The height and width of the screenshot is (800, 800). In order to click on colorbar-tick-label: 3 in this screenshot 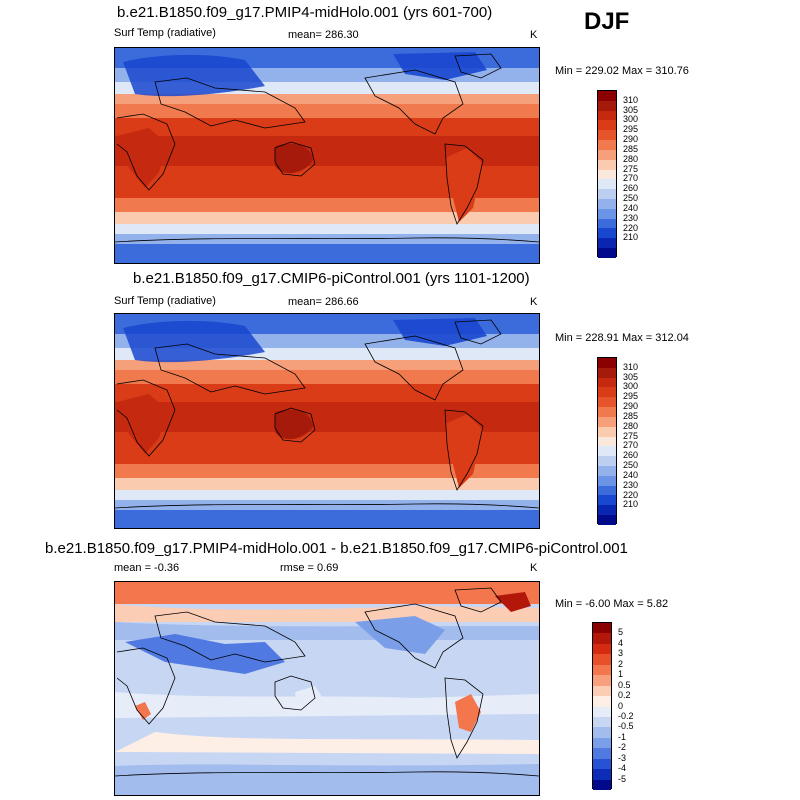, I will do `click(621, 653)`.